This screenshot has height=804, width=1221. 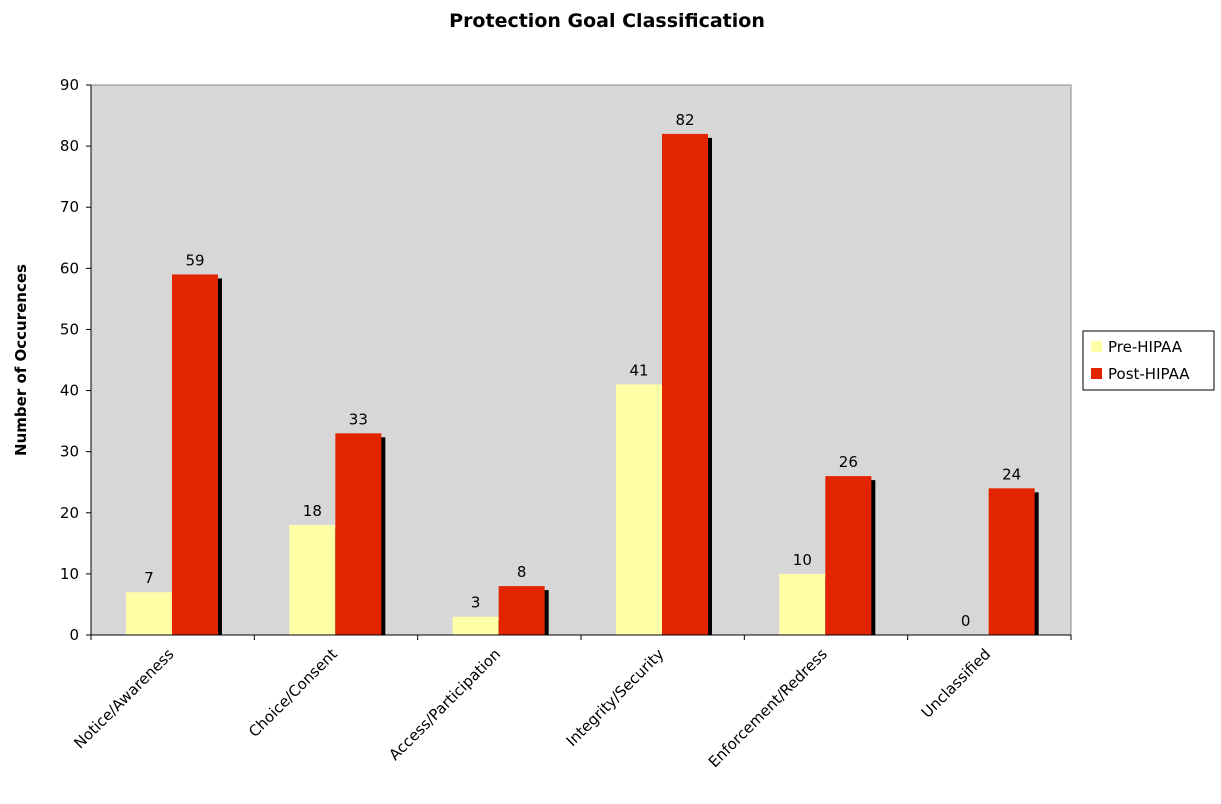 I want to click on data-label: 3, so click(x=476, y=603).